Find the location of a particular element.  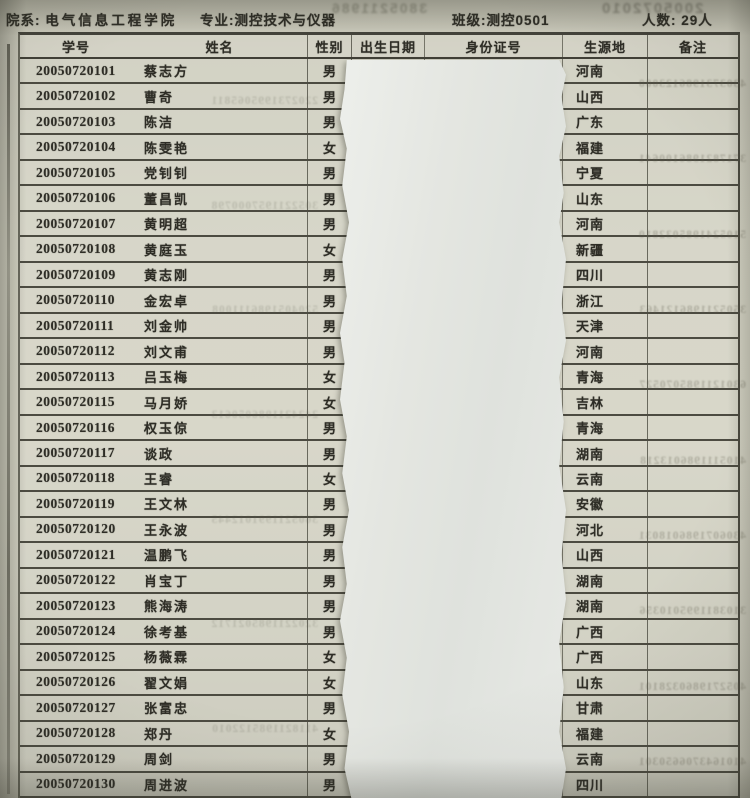

origin-cell: 宁夏 is located at coordinates (604, 172).